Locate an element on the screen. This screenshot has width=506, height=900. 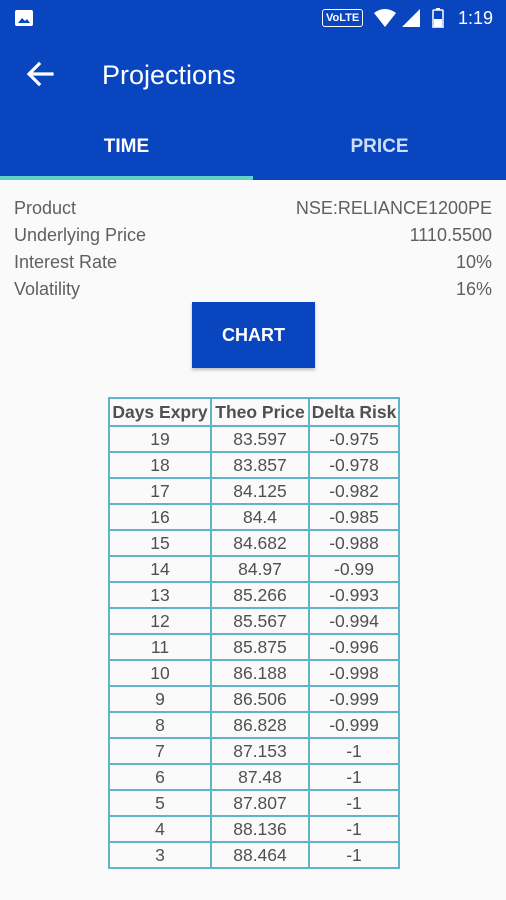
underlying-price-value: 1110.5500 is located at coordinates (450, 235).